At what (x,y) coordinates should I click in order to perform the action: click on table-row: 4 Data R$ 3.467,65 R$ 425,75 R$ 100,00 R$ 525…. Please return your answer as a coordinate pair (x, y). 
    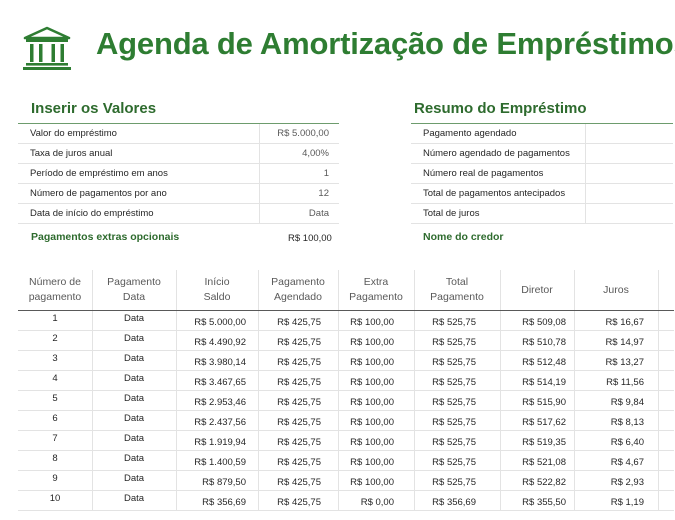
    Looking at the image, I should click on (346, 381).